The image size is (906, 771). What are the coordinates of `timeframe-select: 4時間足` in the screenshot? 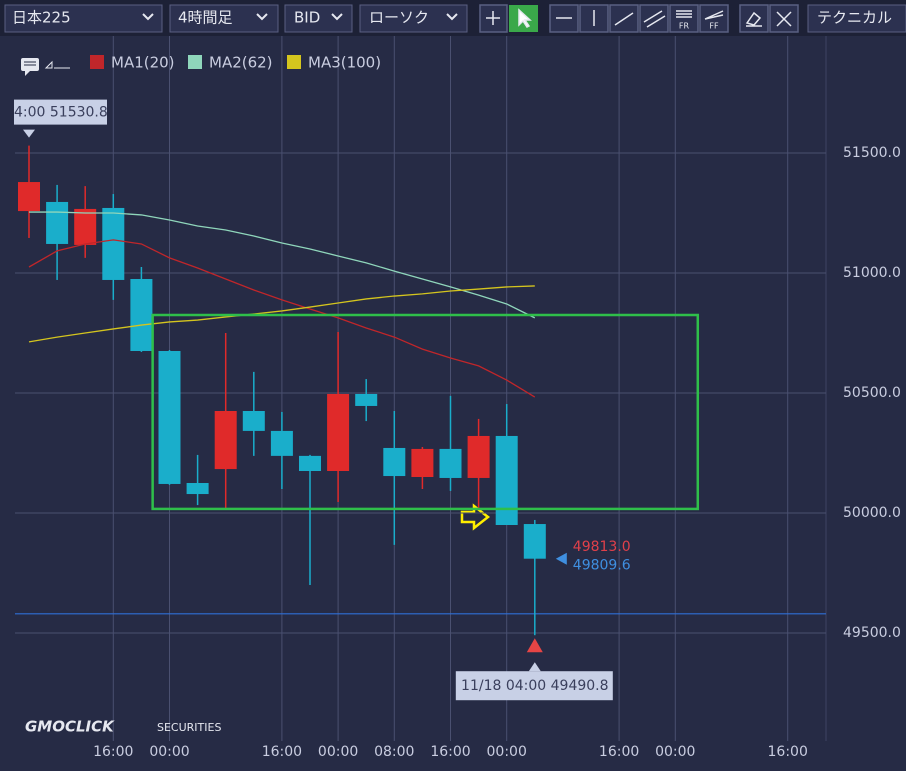 It's located at (224, 18).